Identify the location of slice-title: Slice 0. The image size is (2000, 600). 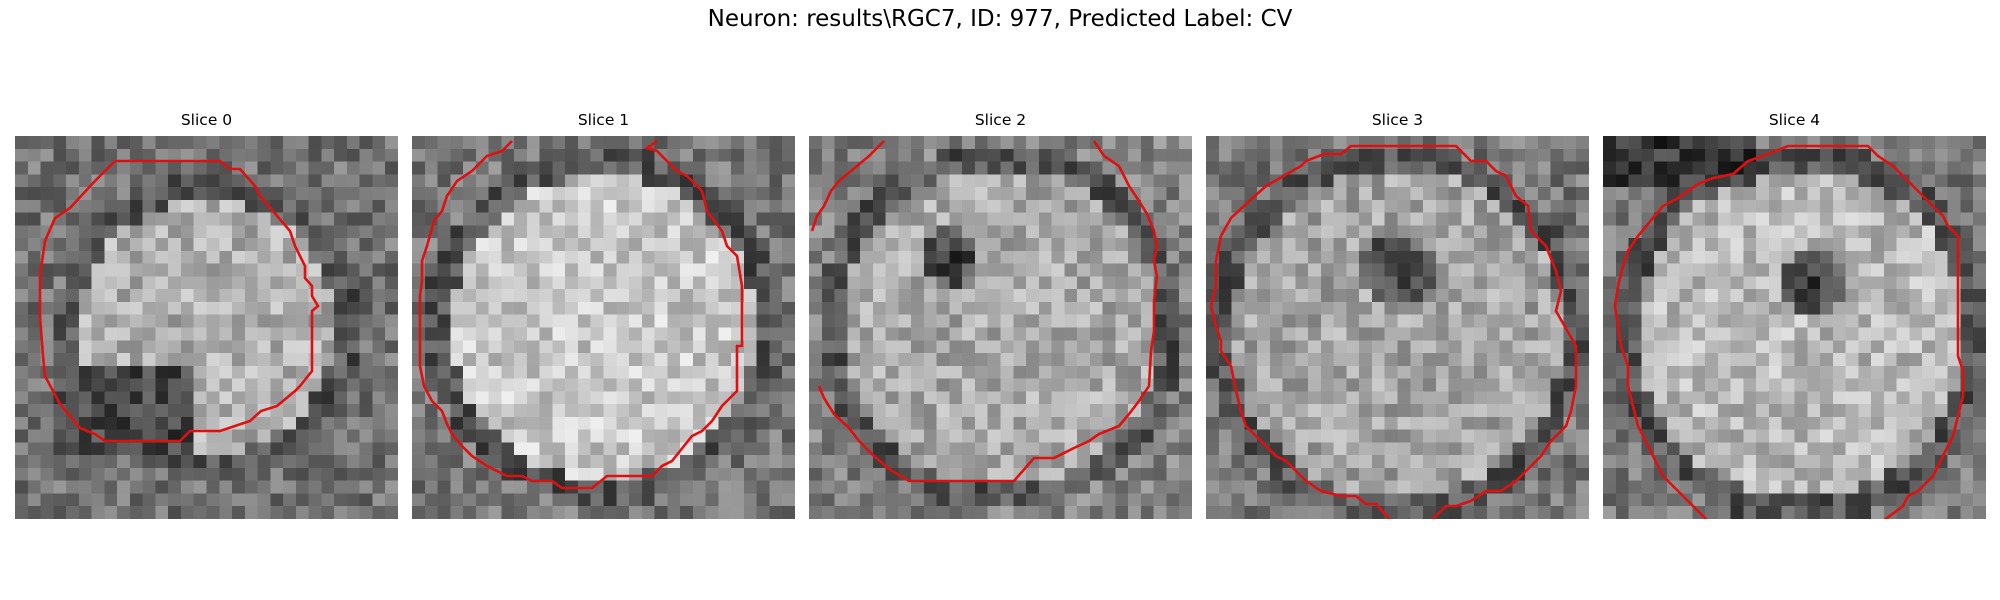
(206, 120).